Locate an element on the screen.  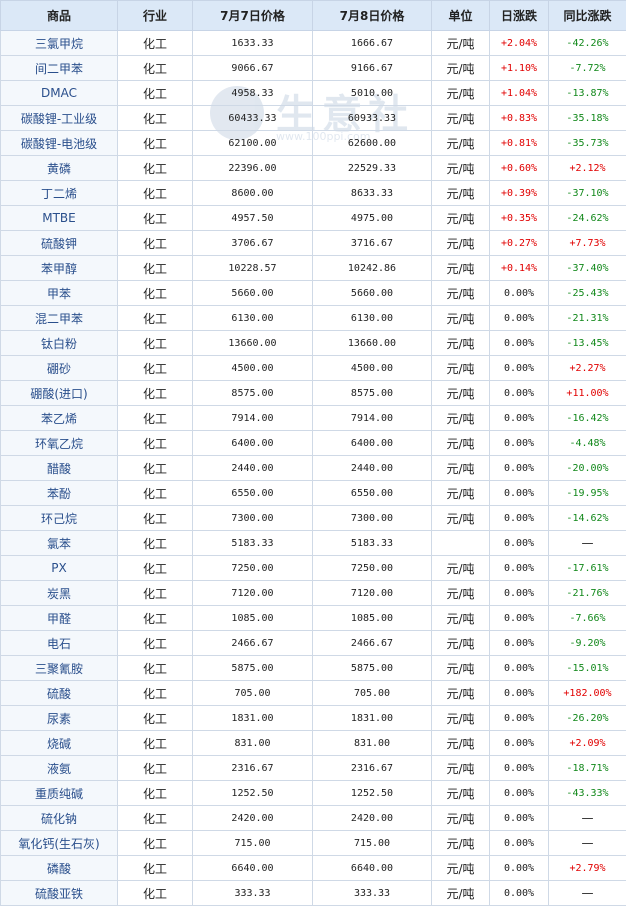
product-name-link: 液氨 is located at coordinates (59, 768).